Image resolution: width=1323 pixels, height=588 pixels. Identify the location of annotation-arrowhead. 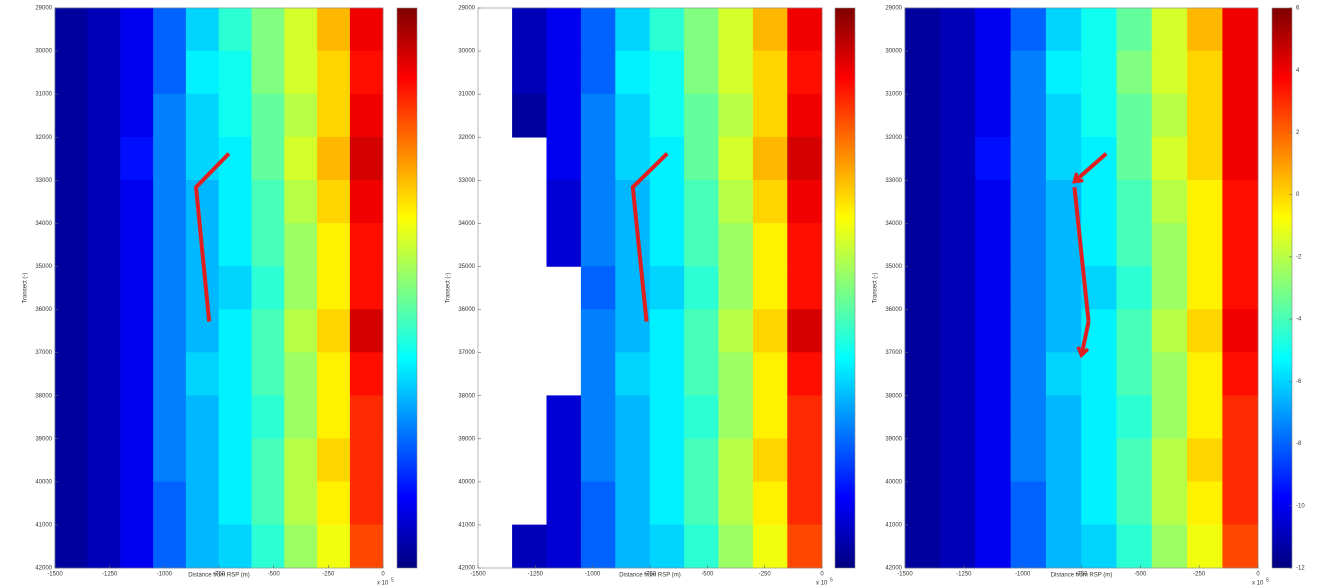
(1083, 352).